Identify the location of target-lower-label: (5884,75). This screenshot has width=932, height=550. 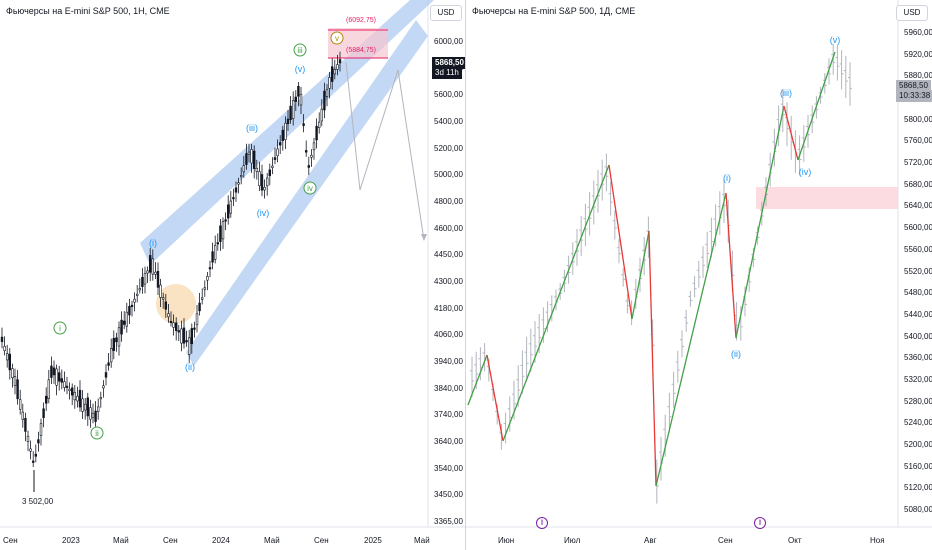
(361, 50).